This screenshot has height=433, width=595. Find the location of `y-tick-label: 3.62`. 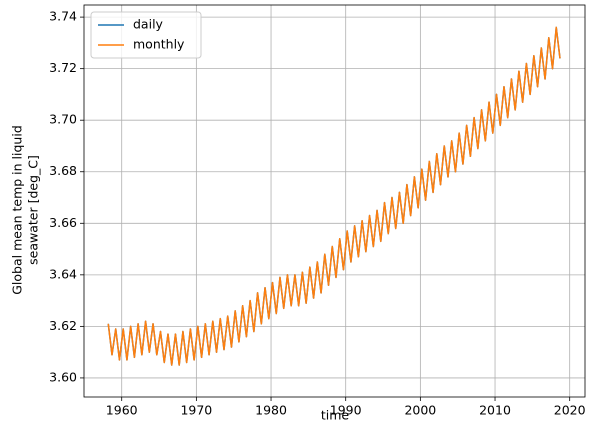

y-tick-label: 3.62 is located at coordinates (63, 325).